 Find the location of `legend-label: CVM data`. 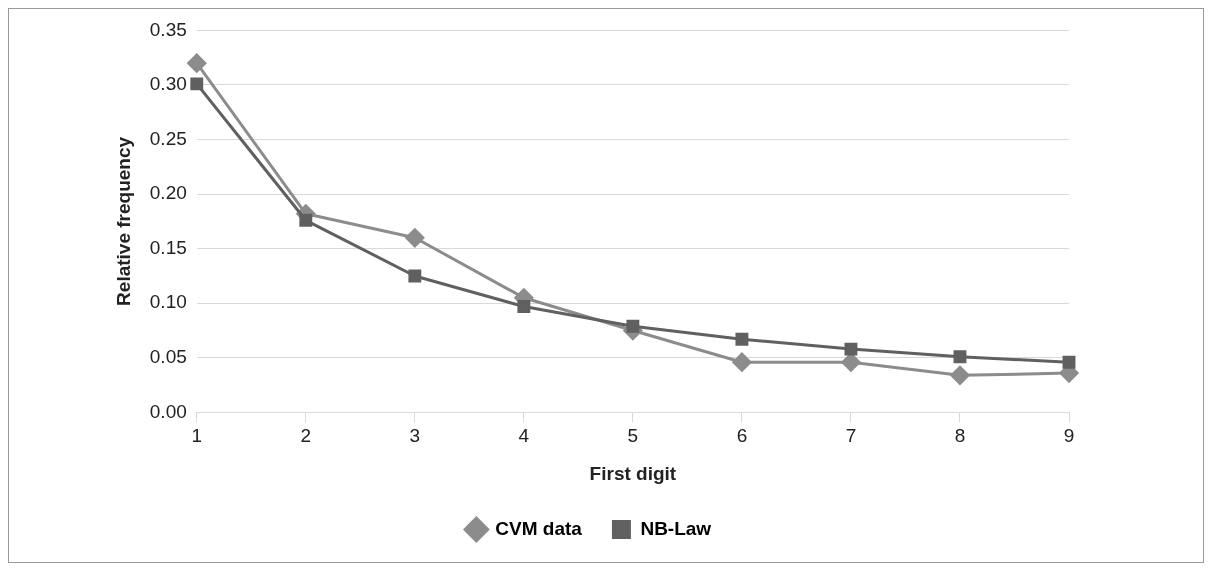

legend-label: CVM data is located at coordinates (539, 528).